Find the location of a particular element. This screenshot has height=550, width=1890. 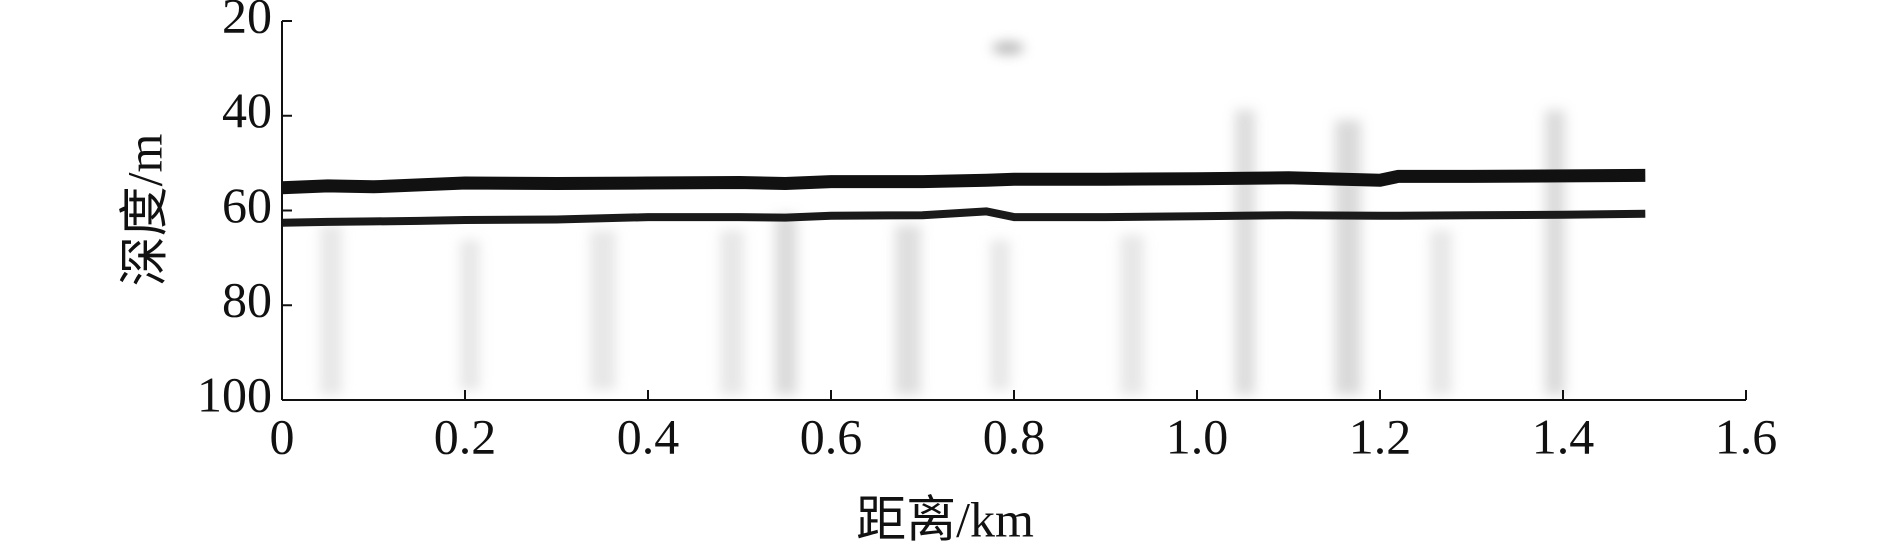

y-tick-label: 100 is located at coordinates (234, 394).